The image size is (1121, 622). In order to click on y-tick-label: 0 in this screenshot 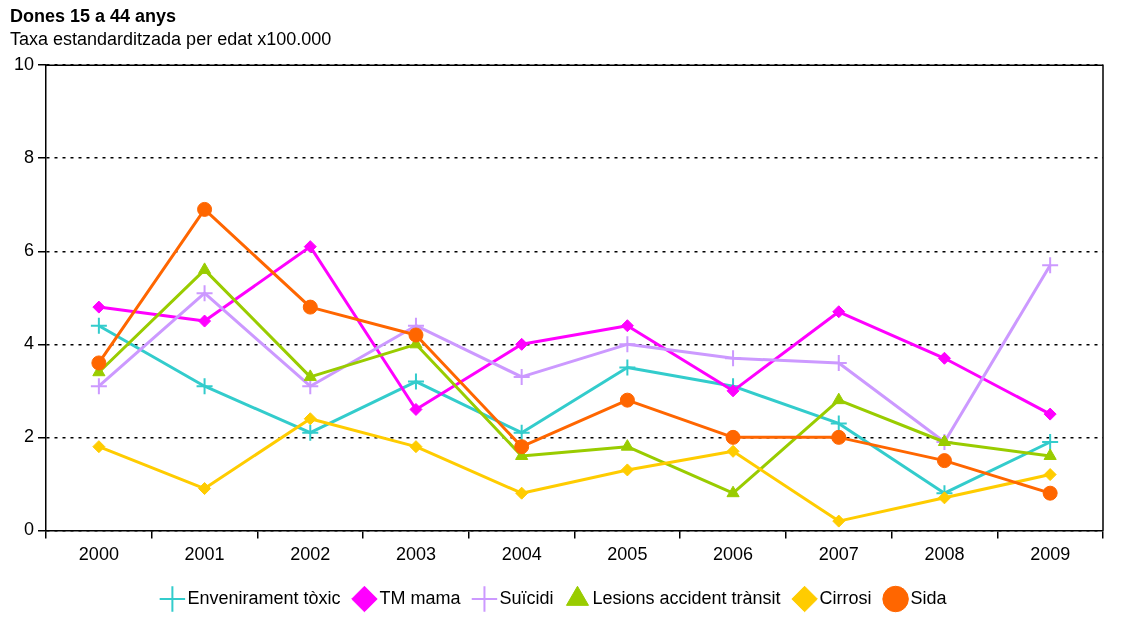, I will do `click(29, 529)`.